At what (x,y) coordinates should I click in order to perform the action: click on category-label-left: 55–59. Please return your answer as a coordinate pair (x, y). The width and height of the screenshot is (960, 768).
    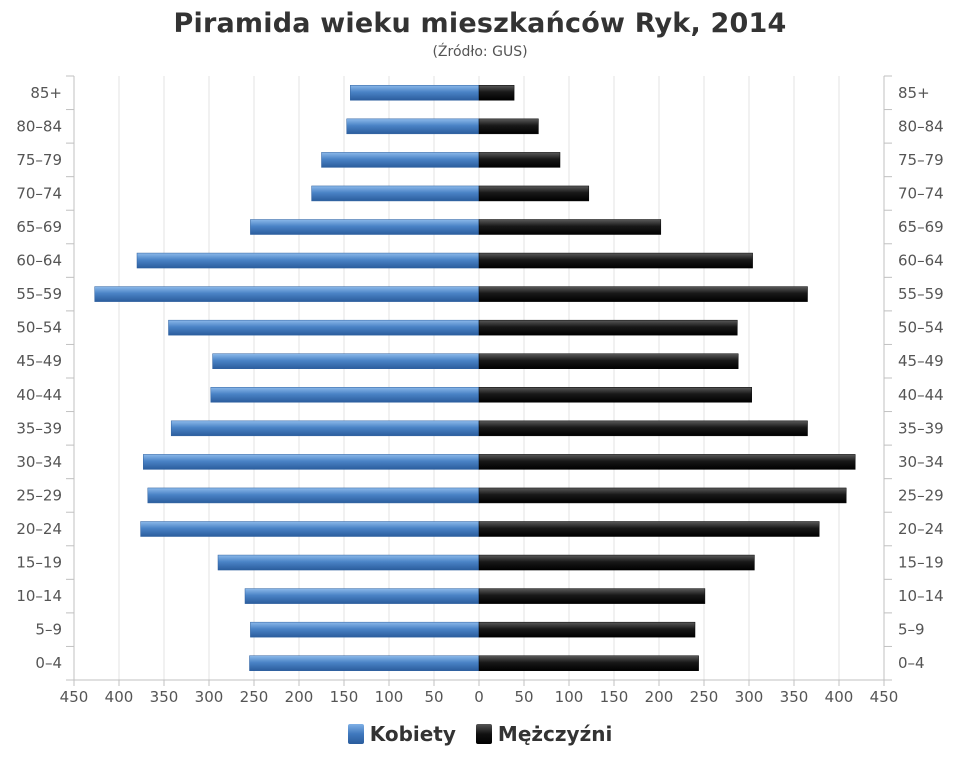
    Looking at the image, I should click on (39, 294).